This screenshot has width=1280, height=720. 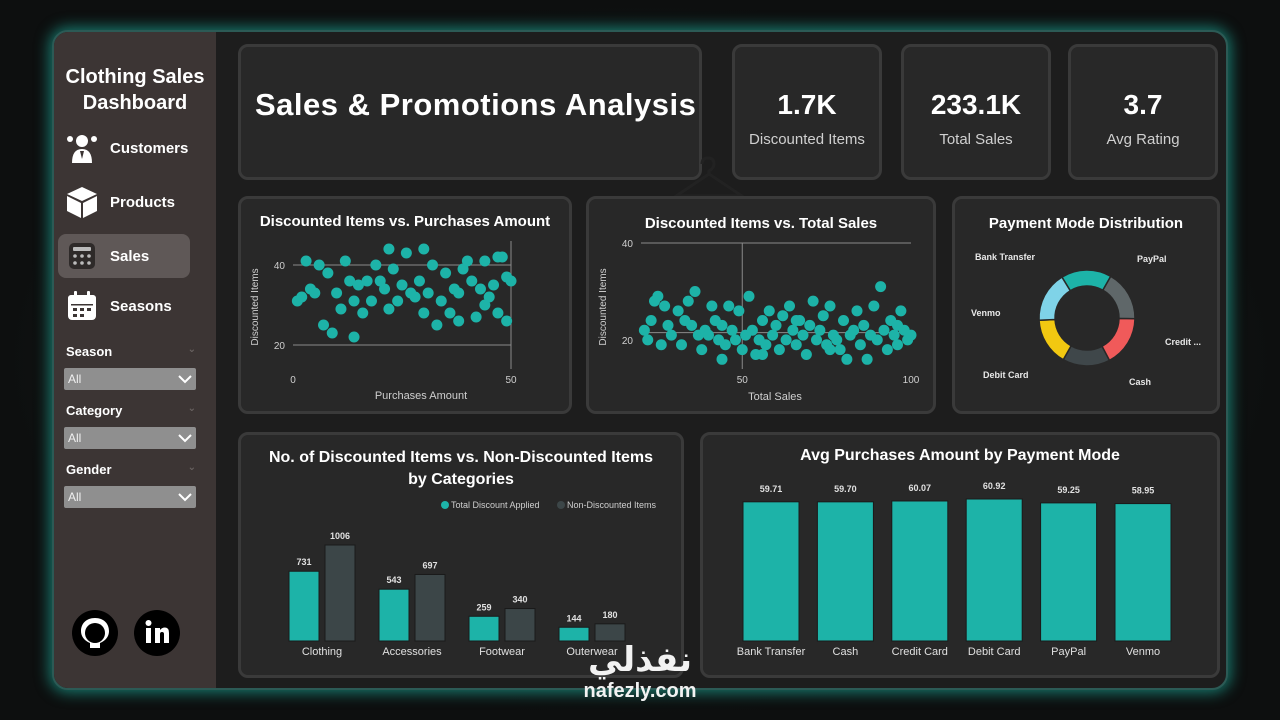 I want to click on y-tick-label: 20, so click(x=628, y=341).